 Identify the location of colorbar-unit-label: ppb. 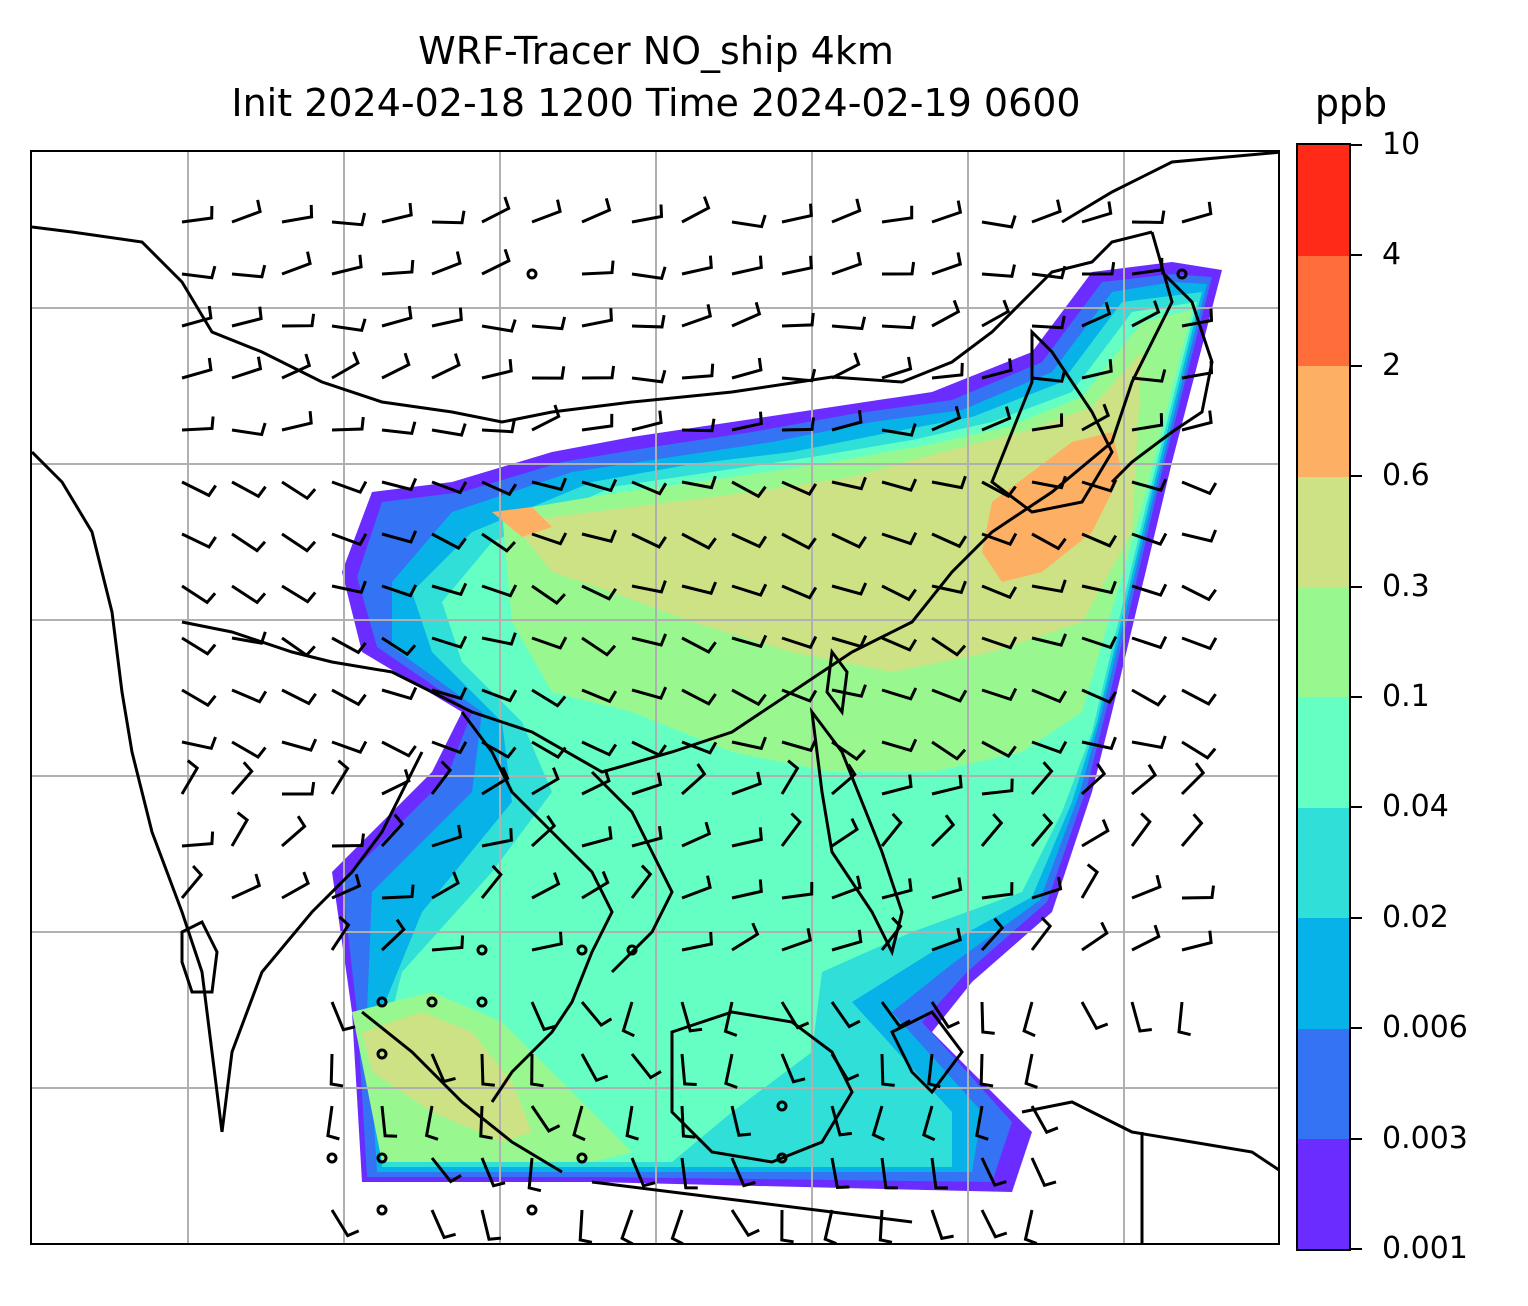
(1351, 103).